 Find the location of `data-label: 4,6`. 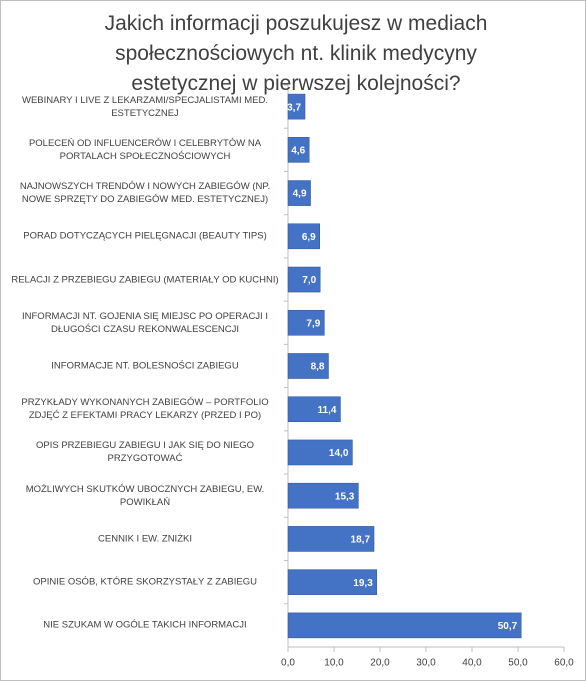

data-label: 4,6 is located at coordinates (298, 150).